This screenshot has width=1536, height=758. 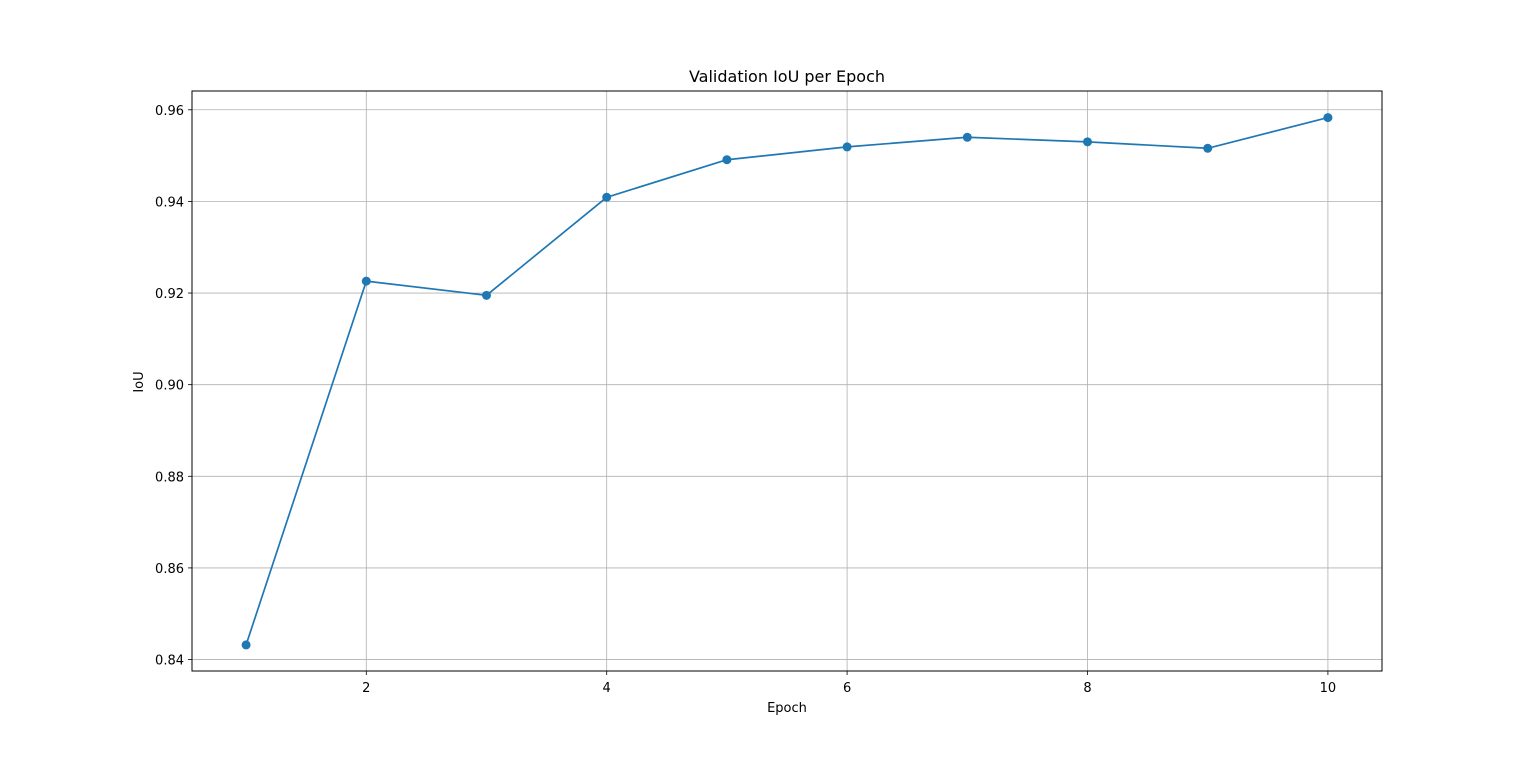 What do you see at coordinates (1087, 688) in the screenshot?
I see `x-tick-label: 8` at bounding box center [1087, 688].